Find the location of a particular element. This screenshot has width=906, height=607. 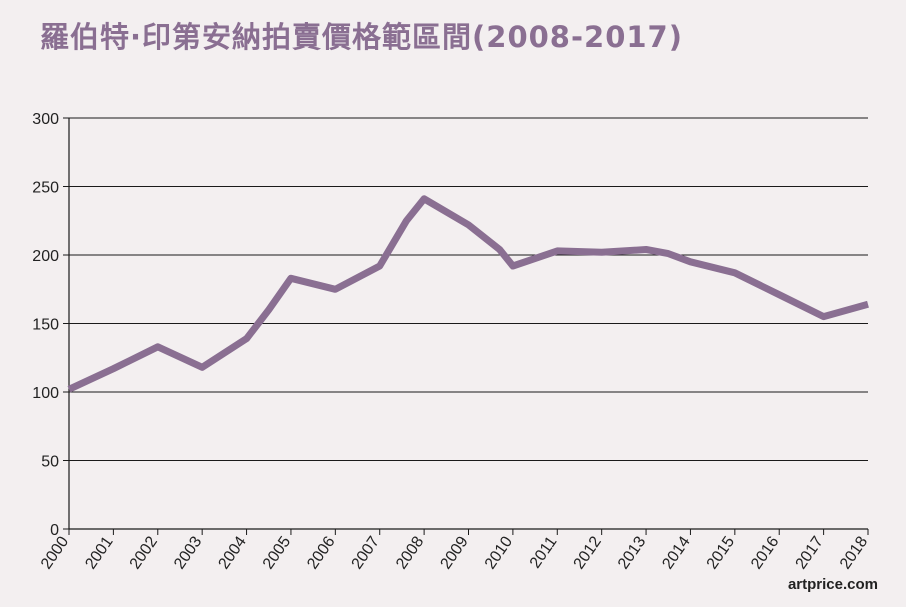

x-tick-label: 2009 is located at coordinates (454, 552).